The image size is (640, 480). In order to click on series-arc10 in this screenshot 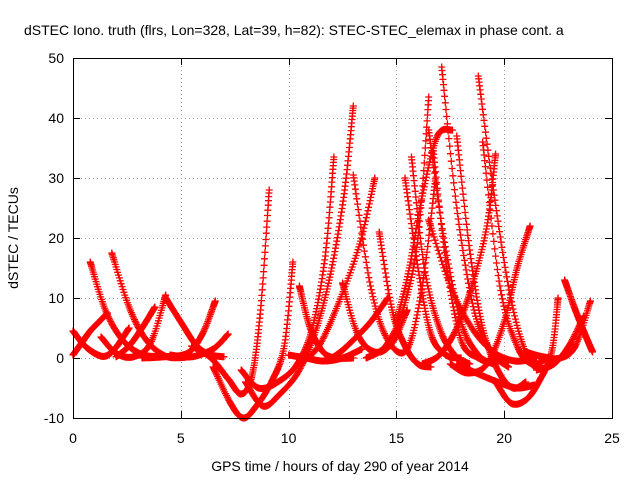, I will do `click(230, 292)`.